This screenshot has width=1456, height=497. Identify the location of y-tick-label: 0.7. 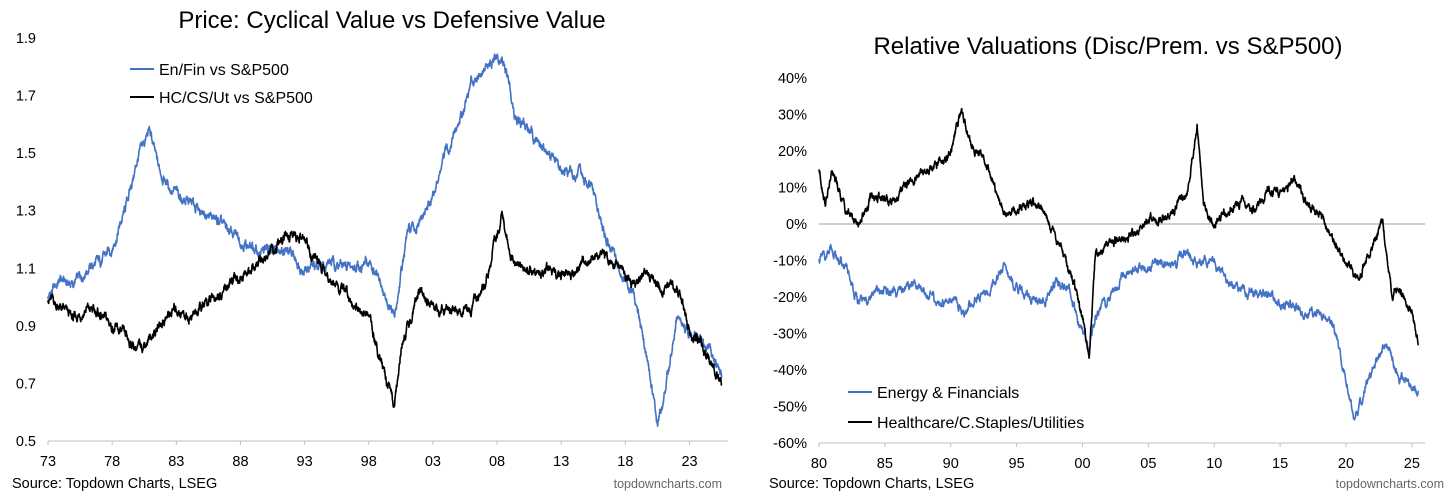
(26, 384).